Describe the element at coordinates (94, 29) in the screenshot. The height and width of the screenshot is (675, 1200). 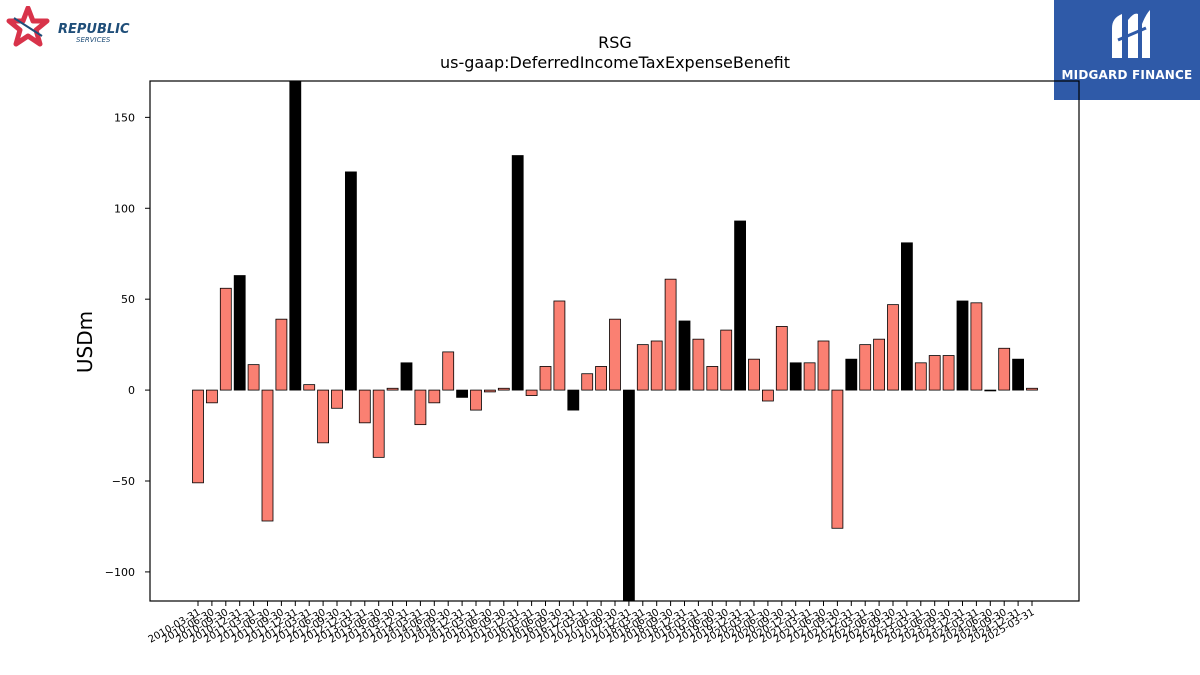
I see `logo-text-main: REPUBLIC` at that location.